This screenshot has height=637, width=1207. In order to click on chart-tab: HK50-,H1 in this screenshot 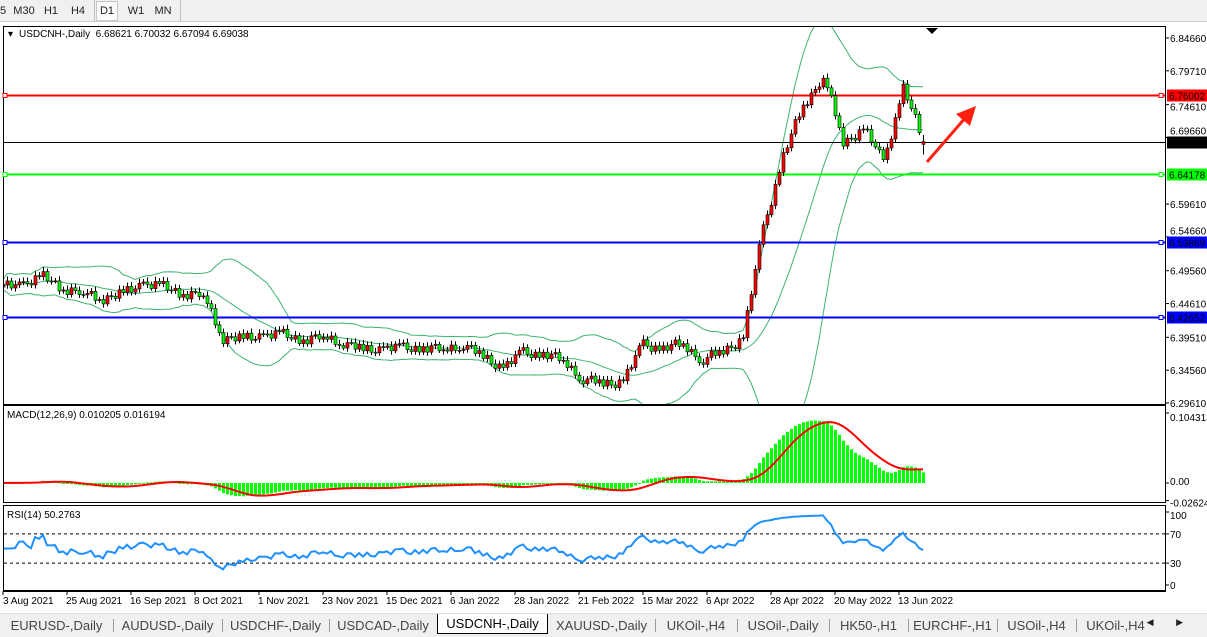, I will do `click(868, 625)`.